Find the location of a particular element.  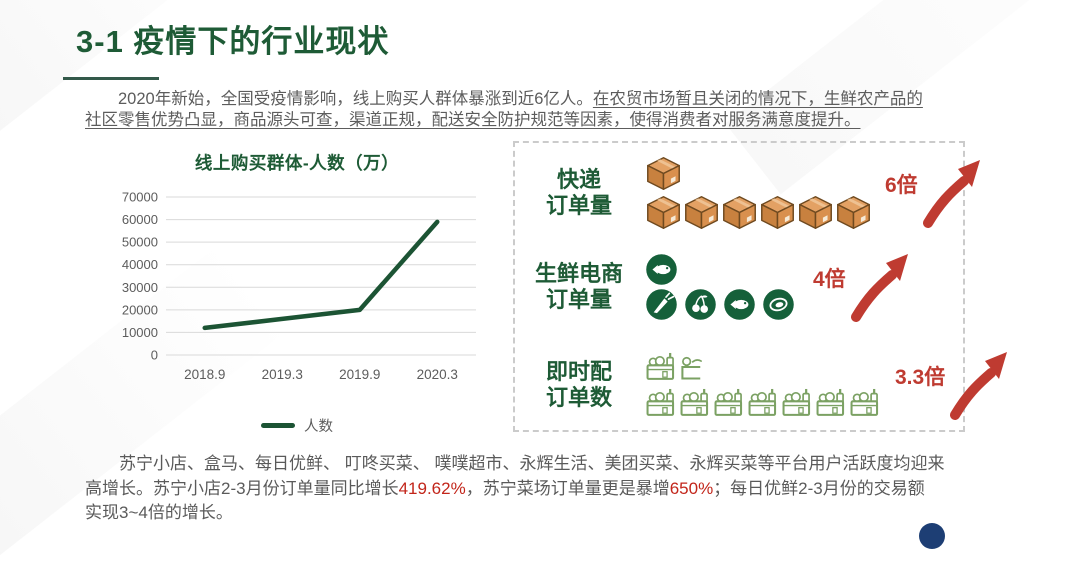

y-tick-label: 20000 is located at coordinates (140, 309).